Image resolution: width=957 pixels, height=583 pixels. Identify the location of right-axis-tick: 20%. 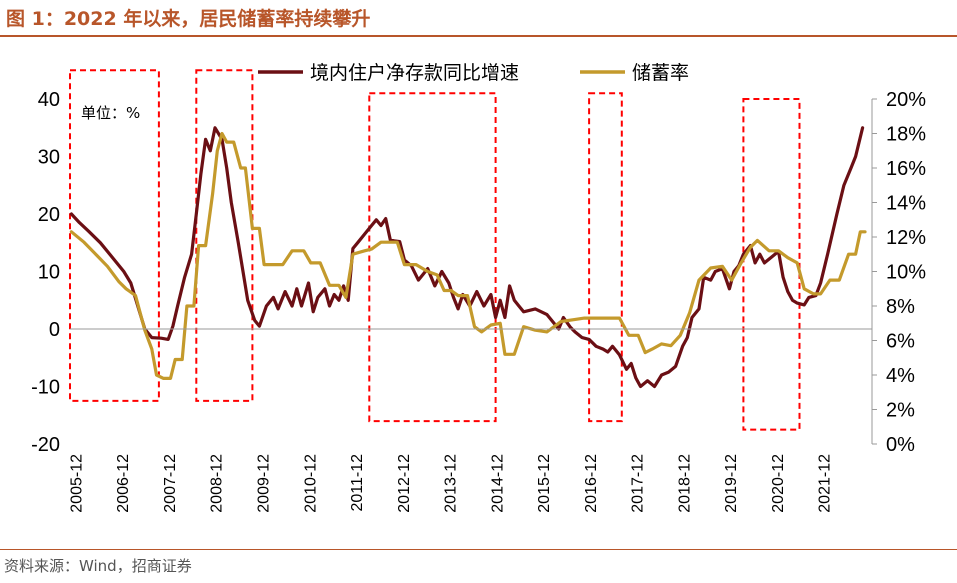
(906, 100).